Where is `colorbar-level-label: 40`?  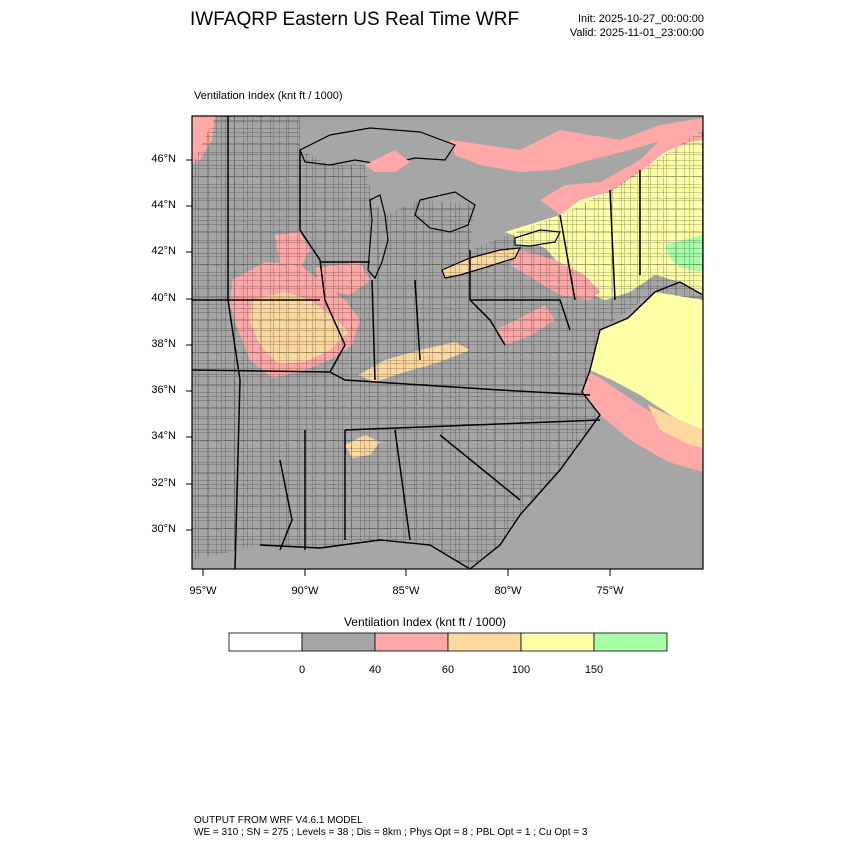
colorbar-level-label: 40 is located at coordinates (375, 670).